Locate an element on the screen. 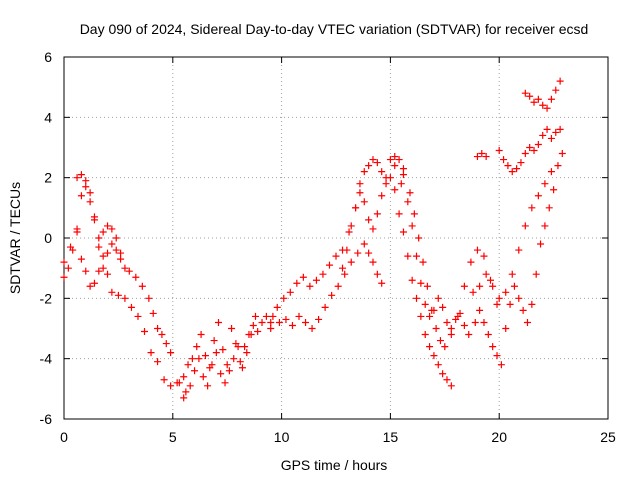 This screenshot has height=480, width=640. x-tick-label: 20 is located at coordinates (499, 437).